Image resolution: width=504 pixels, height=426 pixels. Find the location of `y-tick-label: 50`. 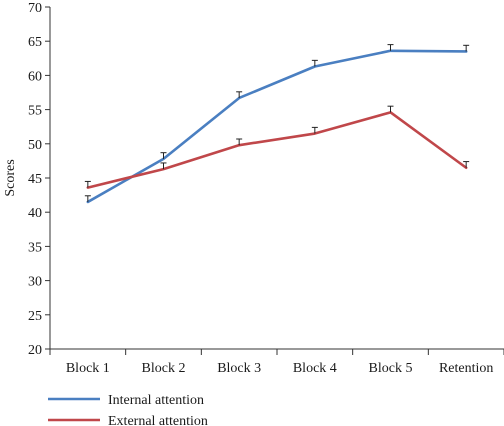

y-tick-label: 50 is located at coordinates (35, 145).